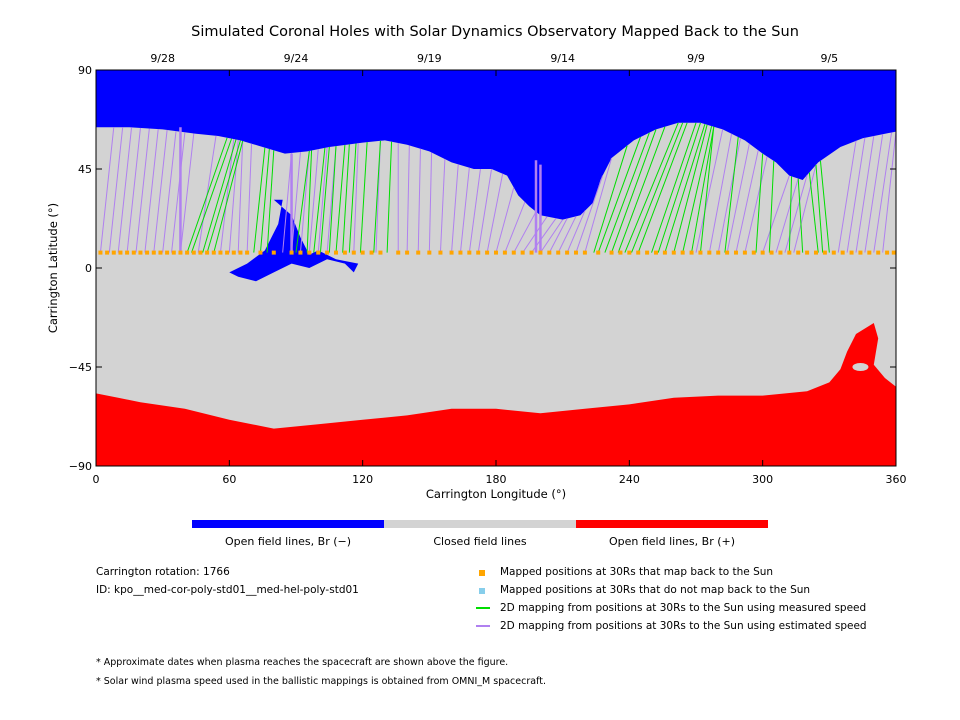 The width and height of the screenshot is (960, 720). I want to click on legend-swatch-mapped, so click(482, 573).